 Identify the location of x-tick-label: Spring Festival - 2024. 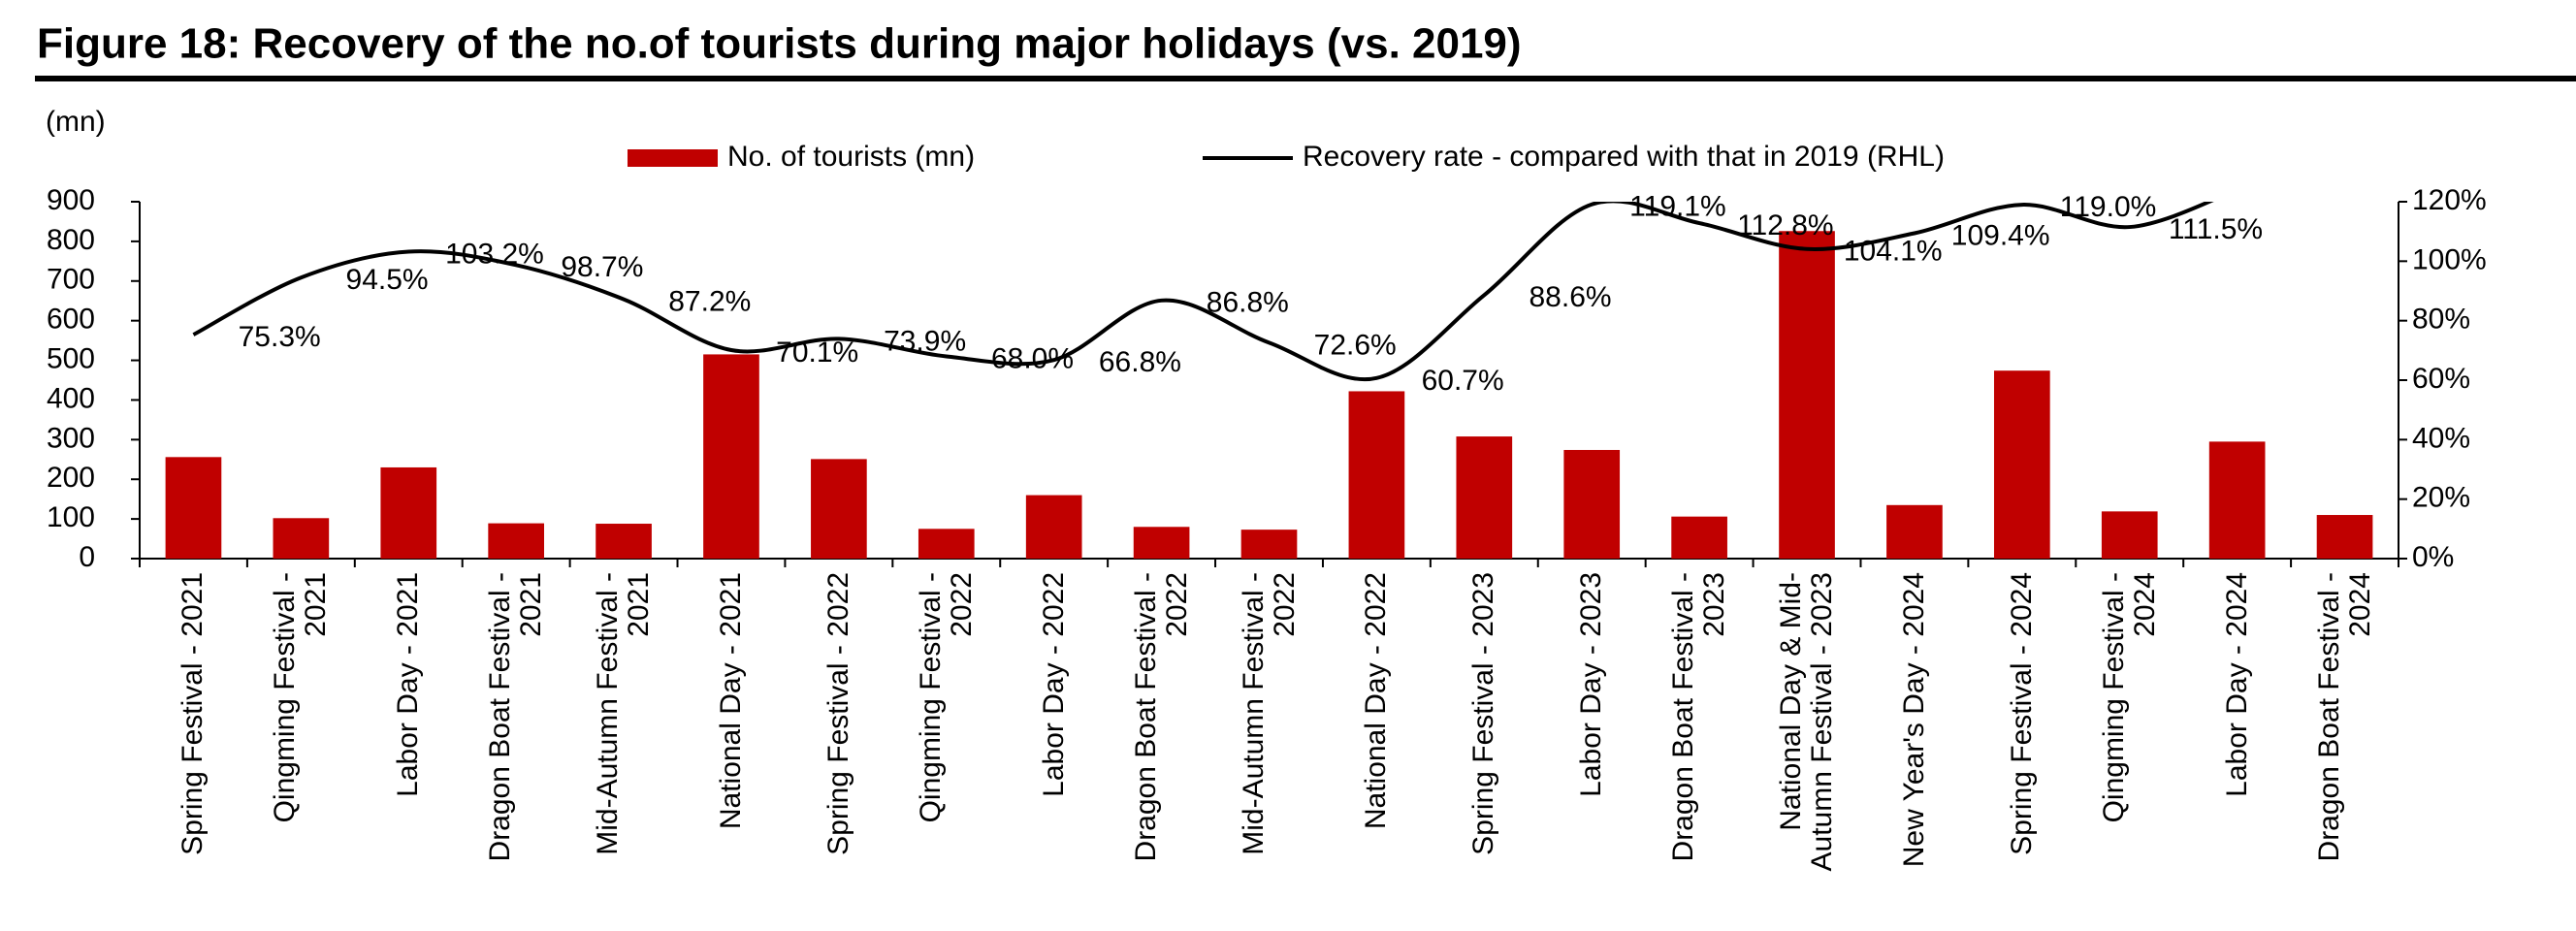
(2021, 714).